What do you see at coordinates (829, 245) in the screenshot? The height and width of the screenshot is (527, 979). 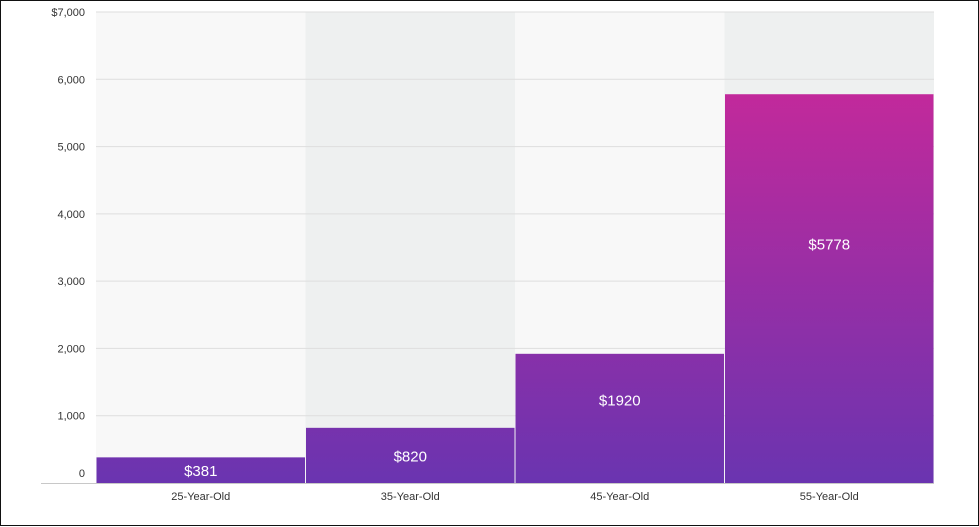 I see `data-label: $5778` at bounding box center [829, 245].